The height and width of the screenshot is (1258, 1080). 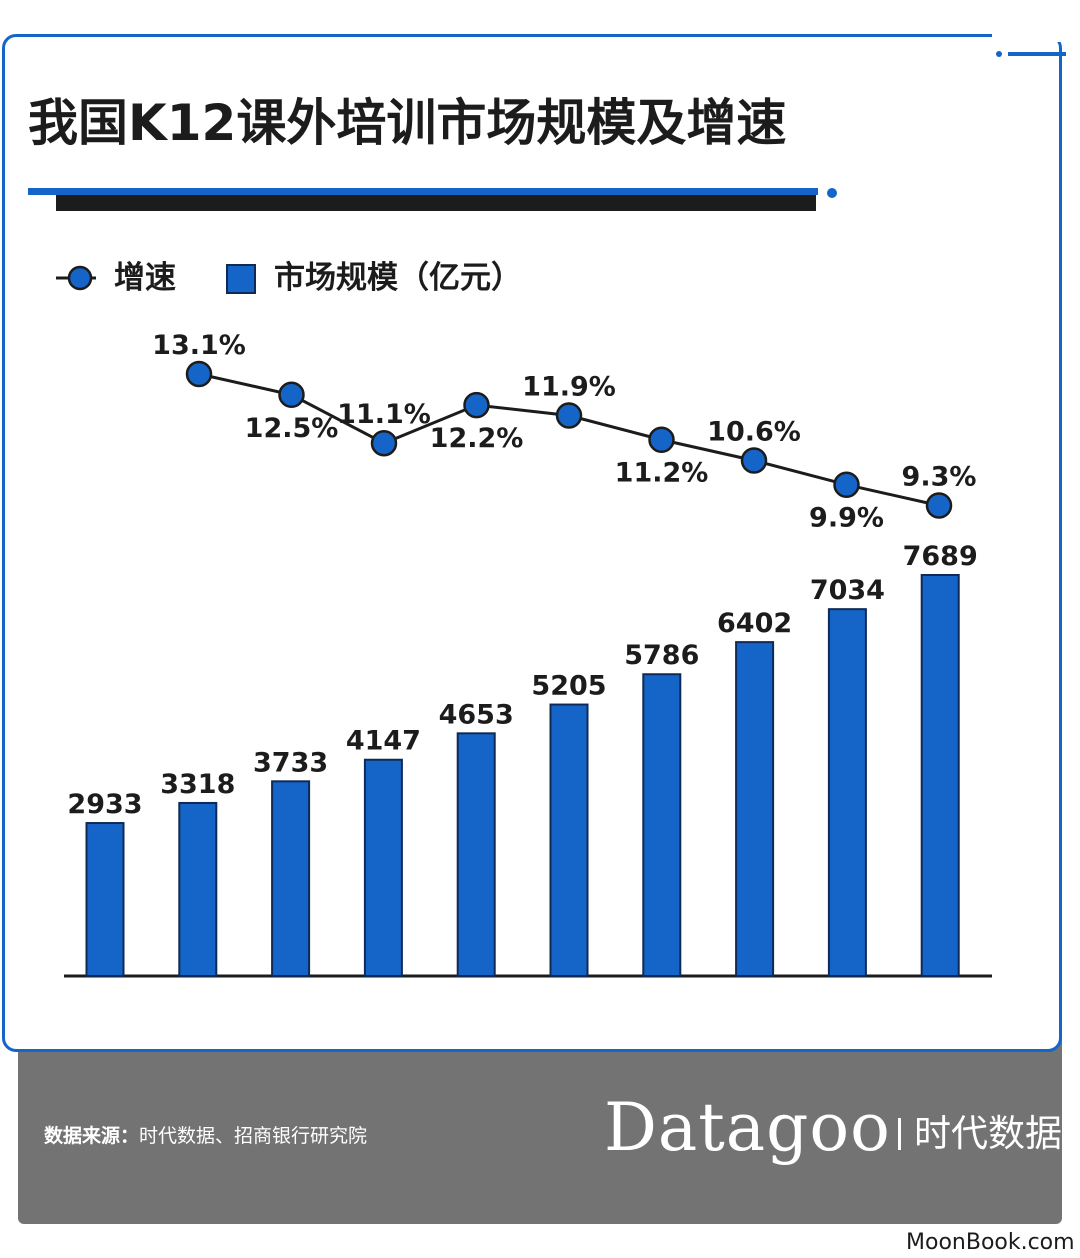 I want to click on bar-value-label-6: 5786, so click(x=661, y=655).